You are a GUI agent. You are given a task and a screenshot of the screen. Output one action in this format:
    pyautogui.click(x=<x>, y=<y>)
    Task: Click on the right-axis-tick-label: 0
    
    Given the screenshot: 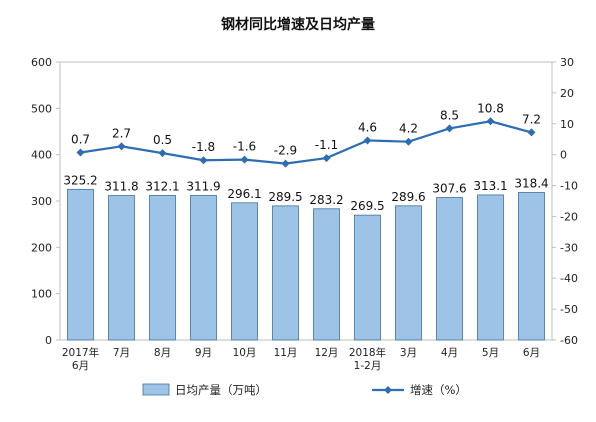 What is the action you would take?
    pyautogui.click(x=563, y=155)
    